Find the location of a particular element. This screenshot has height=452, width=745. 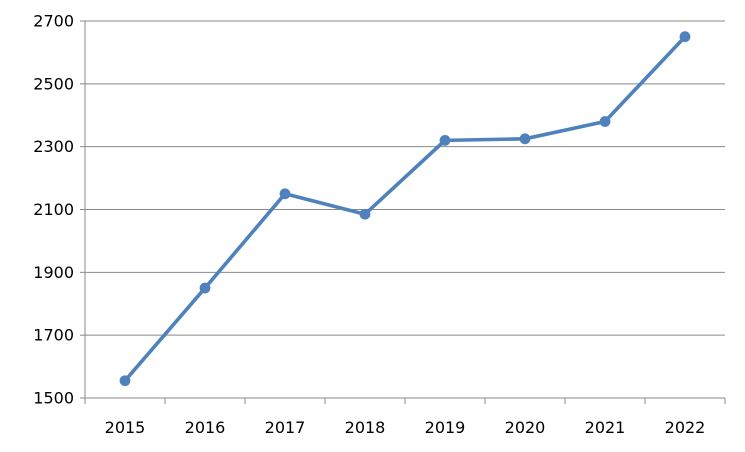

y-tick-label: 1700 is located at coordinates (53, 335).